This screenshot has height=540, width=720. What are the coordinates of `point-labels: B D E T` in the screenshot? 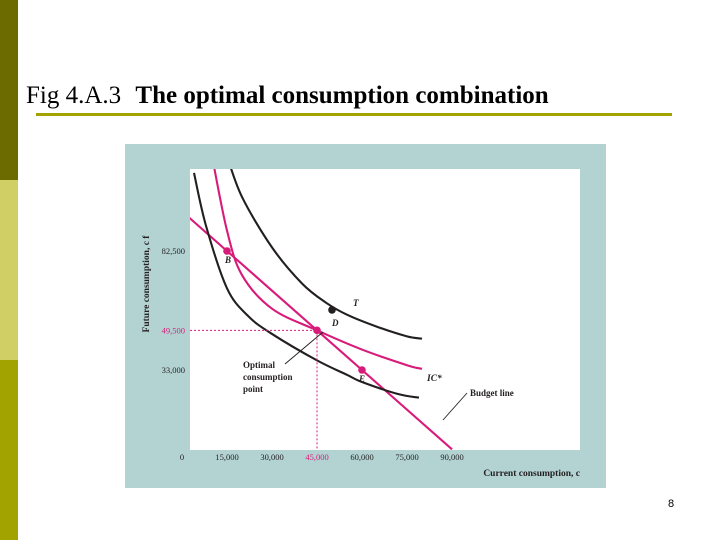 It's located at (294, 319).